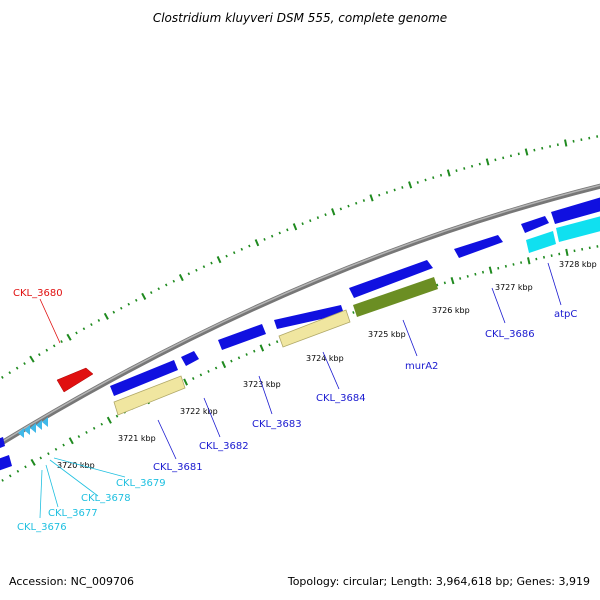 This screenshot has width=600, height=600. Describe the element at coordinates (224, 446) in the screenshot. I see `gene-label-ckl-3682: CKL_3682` at that location.